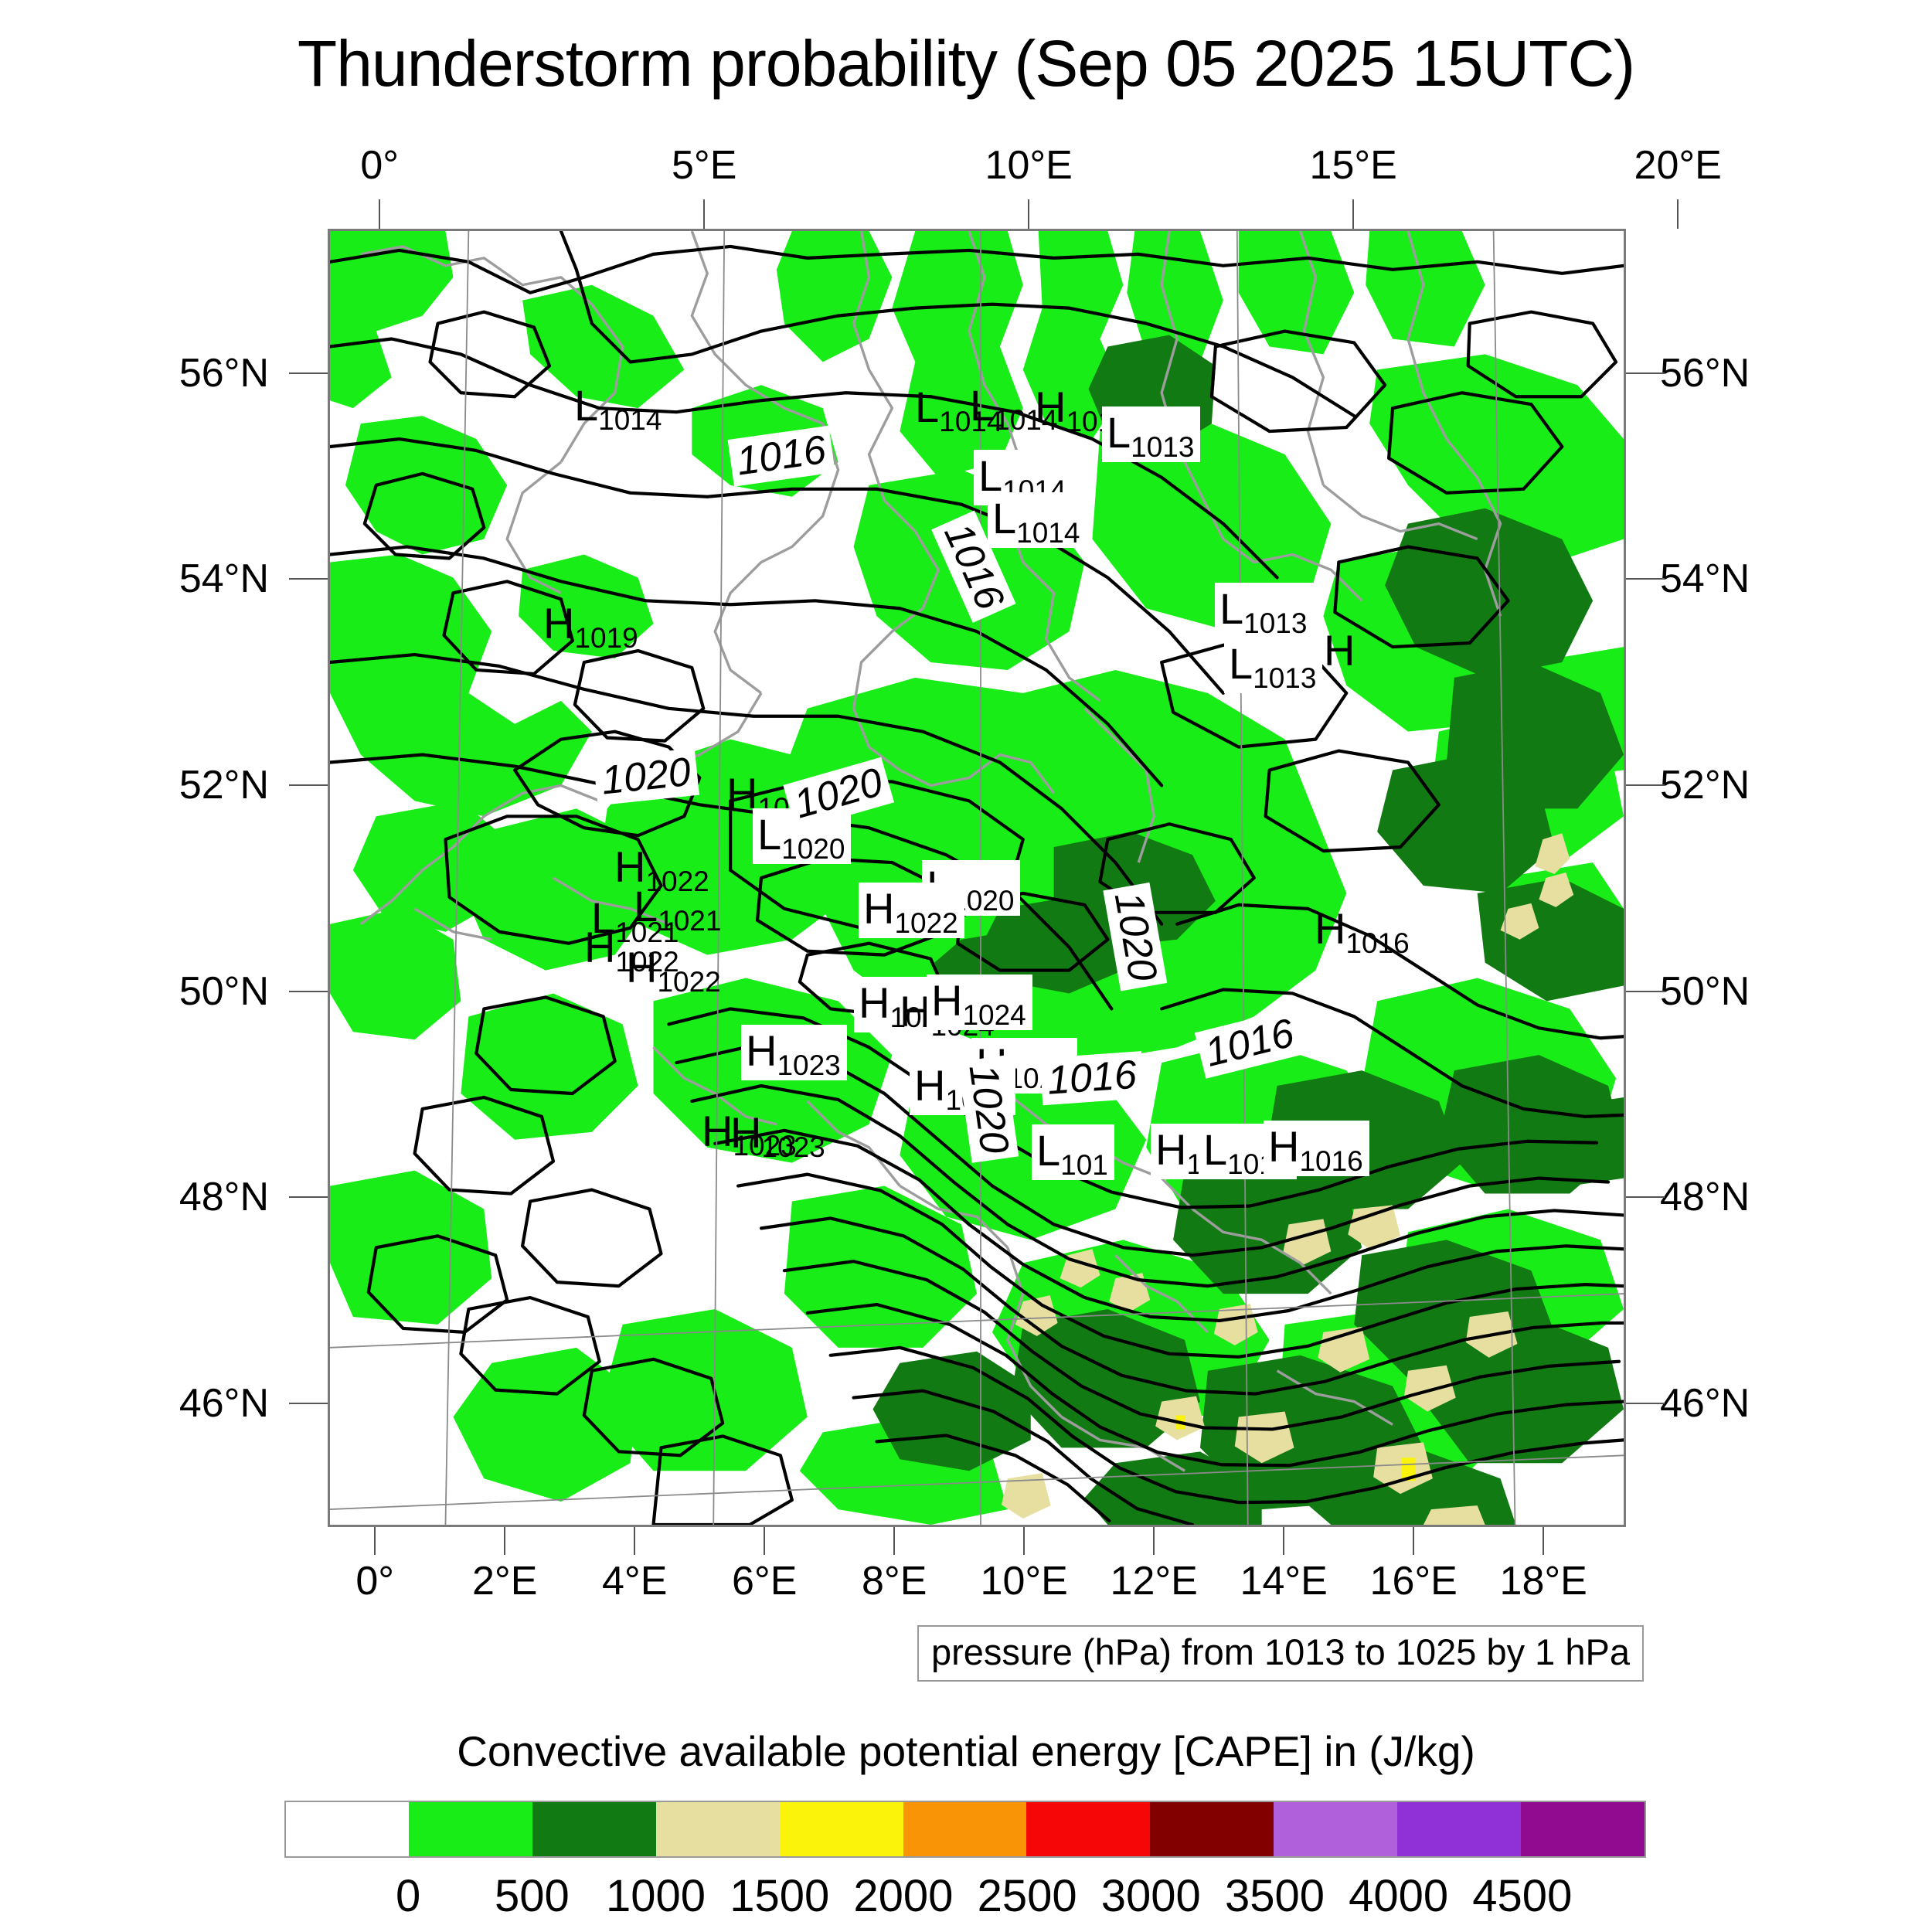  Describe the element at coordinates (1353, 166) in the screenshot. I see `lon-tick-top-3: 15°E` at that location.